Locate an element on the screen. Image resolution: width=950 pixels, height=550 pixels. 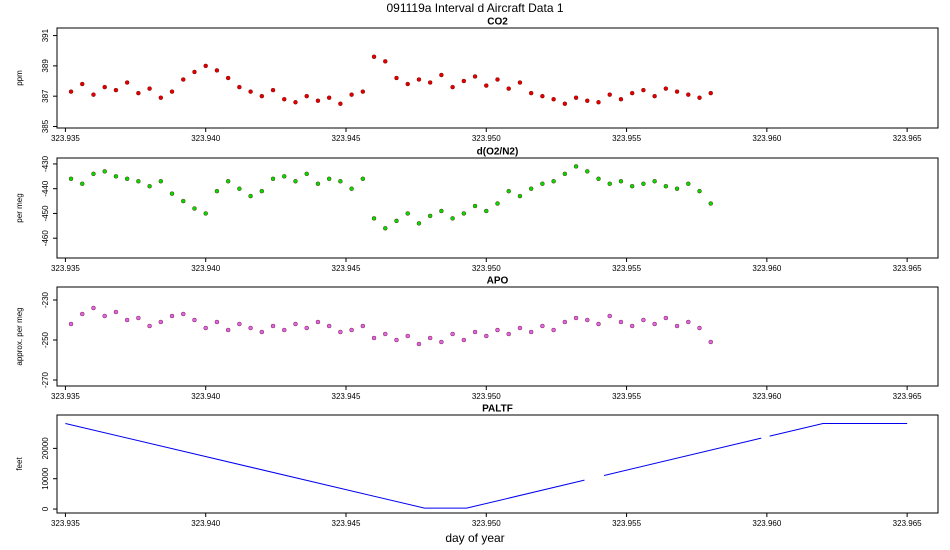
y-tick-label: 20000 is located at coordinates (45, 448).